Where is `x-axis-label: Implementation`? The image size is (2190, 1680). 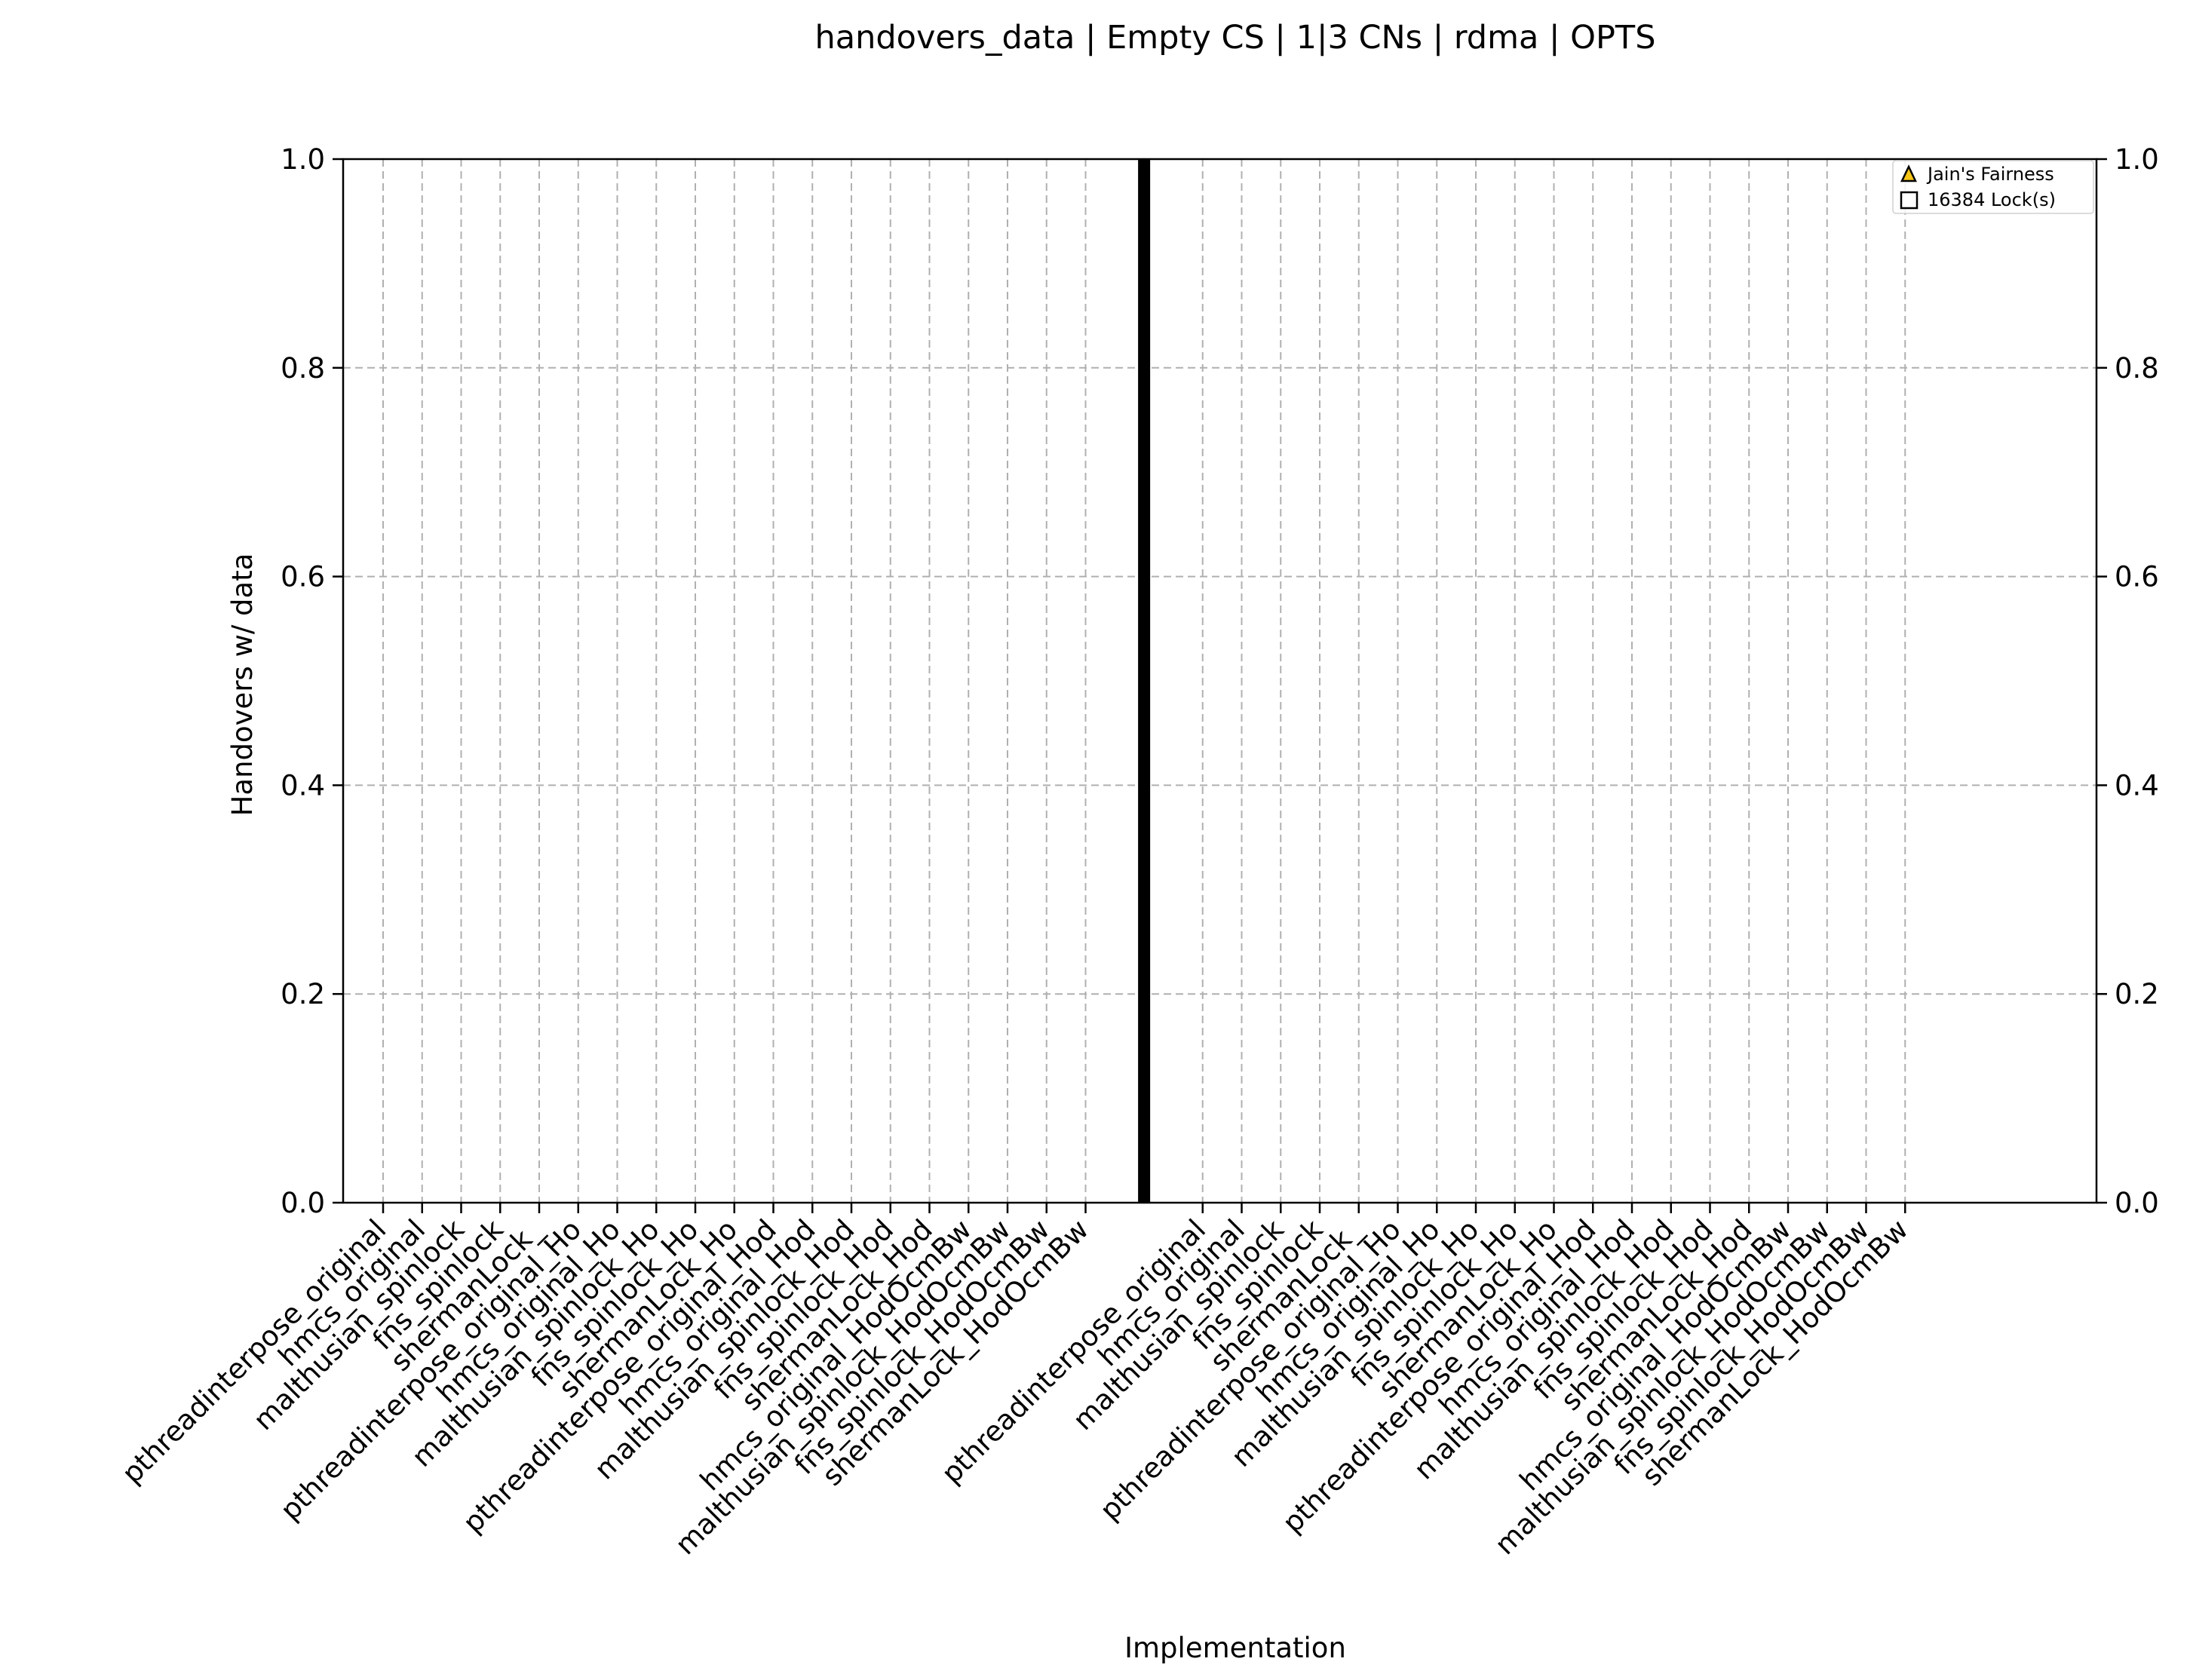 x-axis-label: Implementation is located at coordinates (1235, 1648).